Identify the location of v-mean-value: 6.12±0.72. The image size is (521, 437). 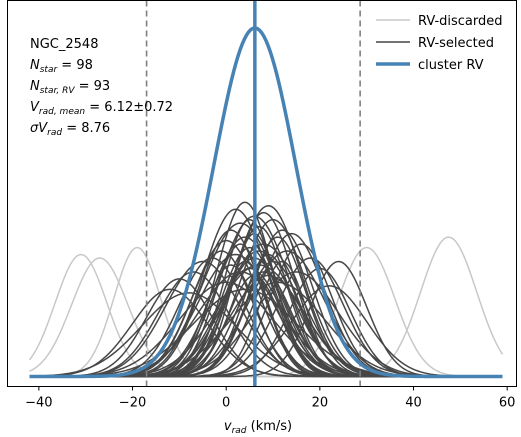
(138, 107).